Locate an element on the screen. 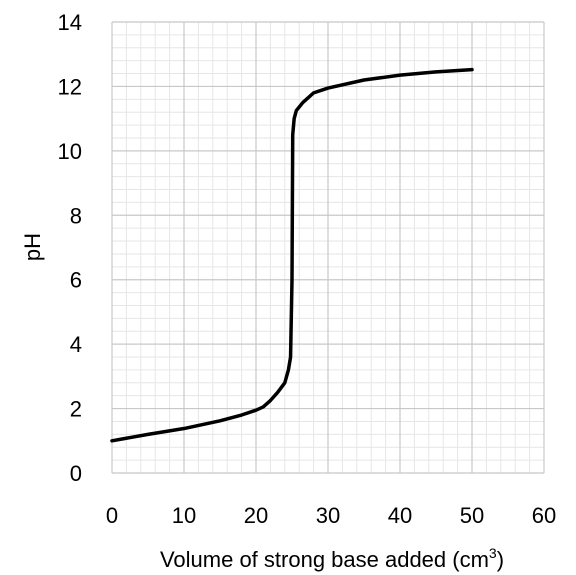 The height and width of the screenshot is (575, 576). x-tick-label: 0 is located at coordinates (112, 515).